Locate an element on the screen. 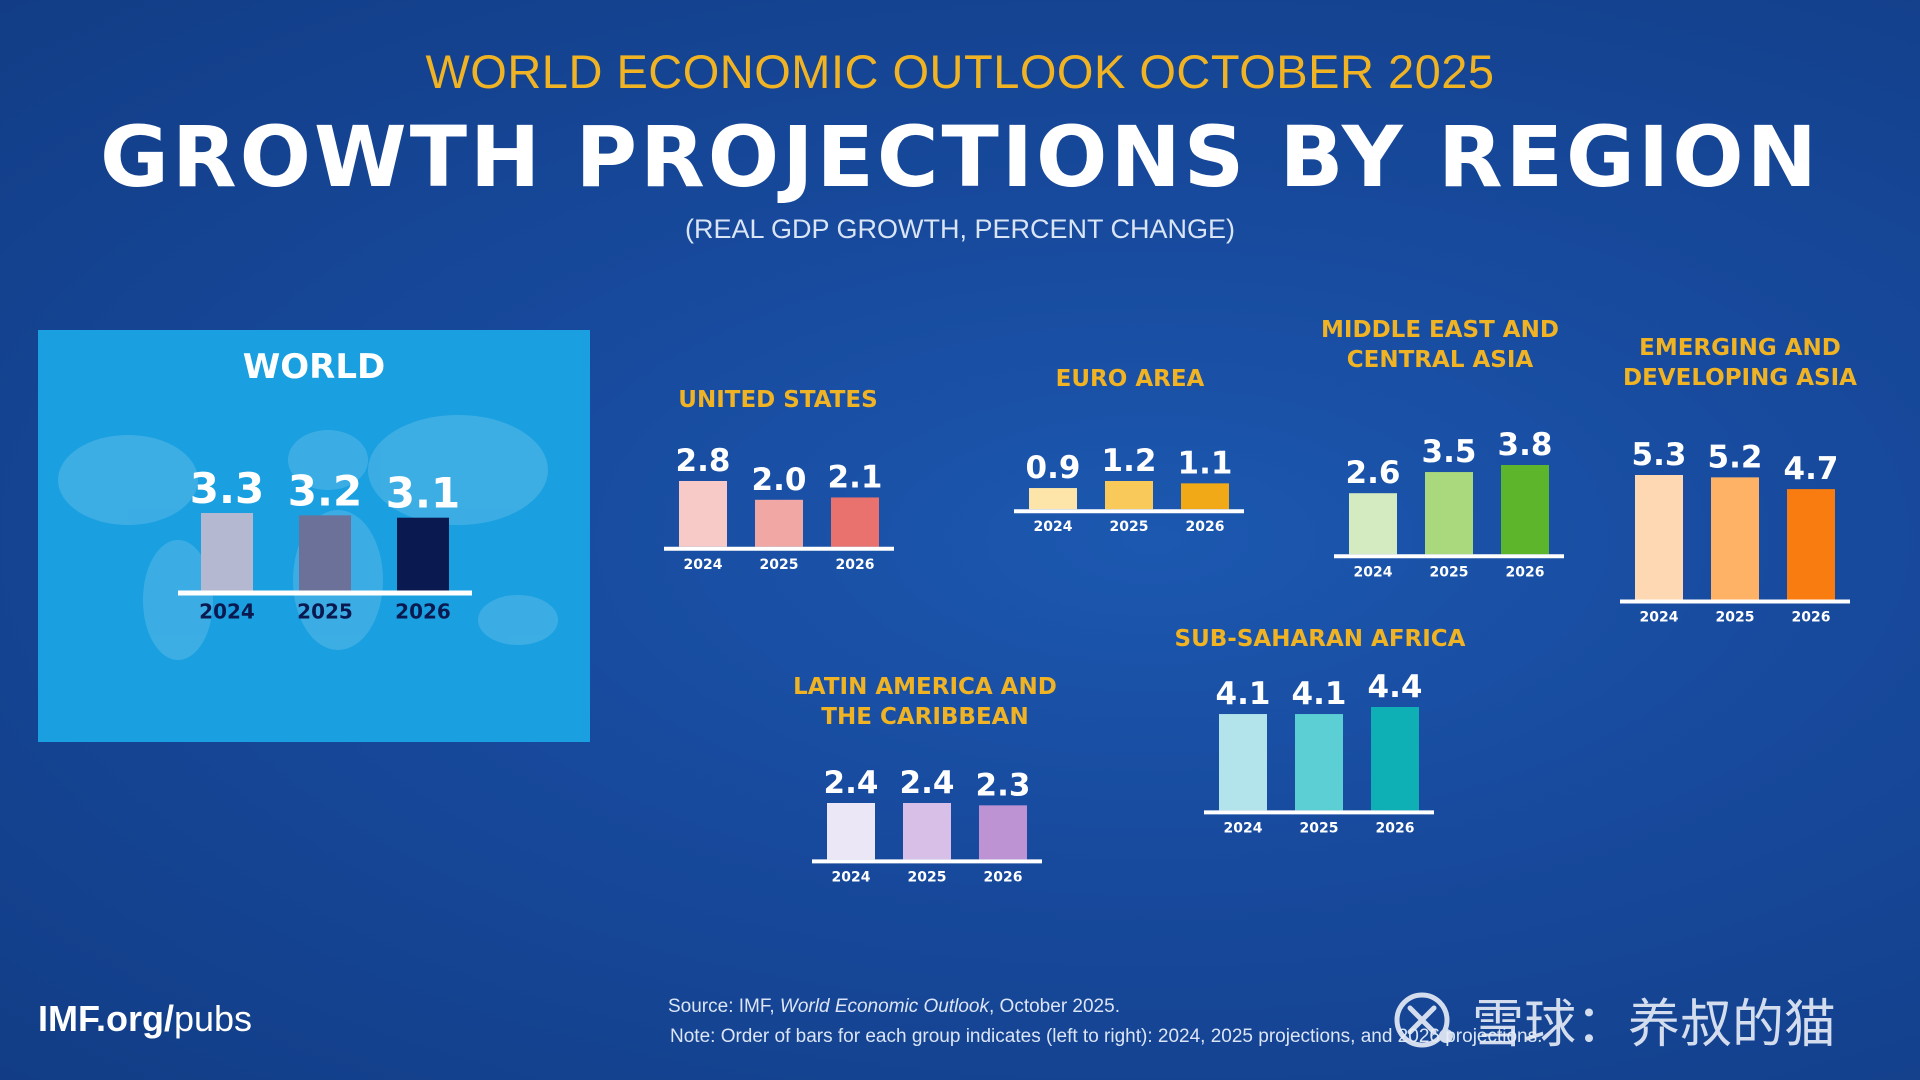 Image resolution: width=1920 pixels, height=1080 pixels. lac-chart: 2.4 2024 2.4 2025 2.3 2026 is located at coordinates (927, 825).